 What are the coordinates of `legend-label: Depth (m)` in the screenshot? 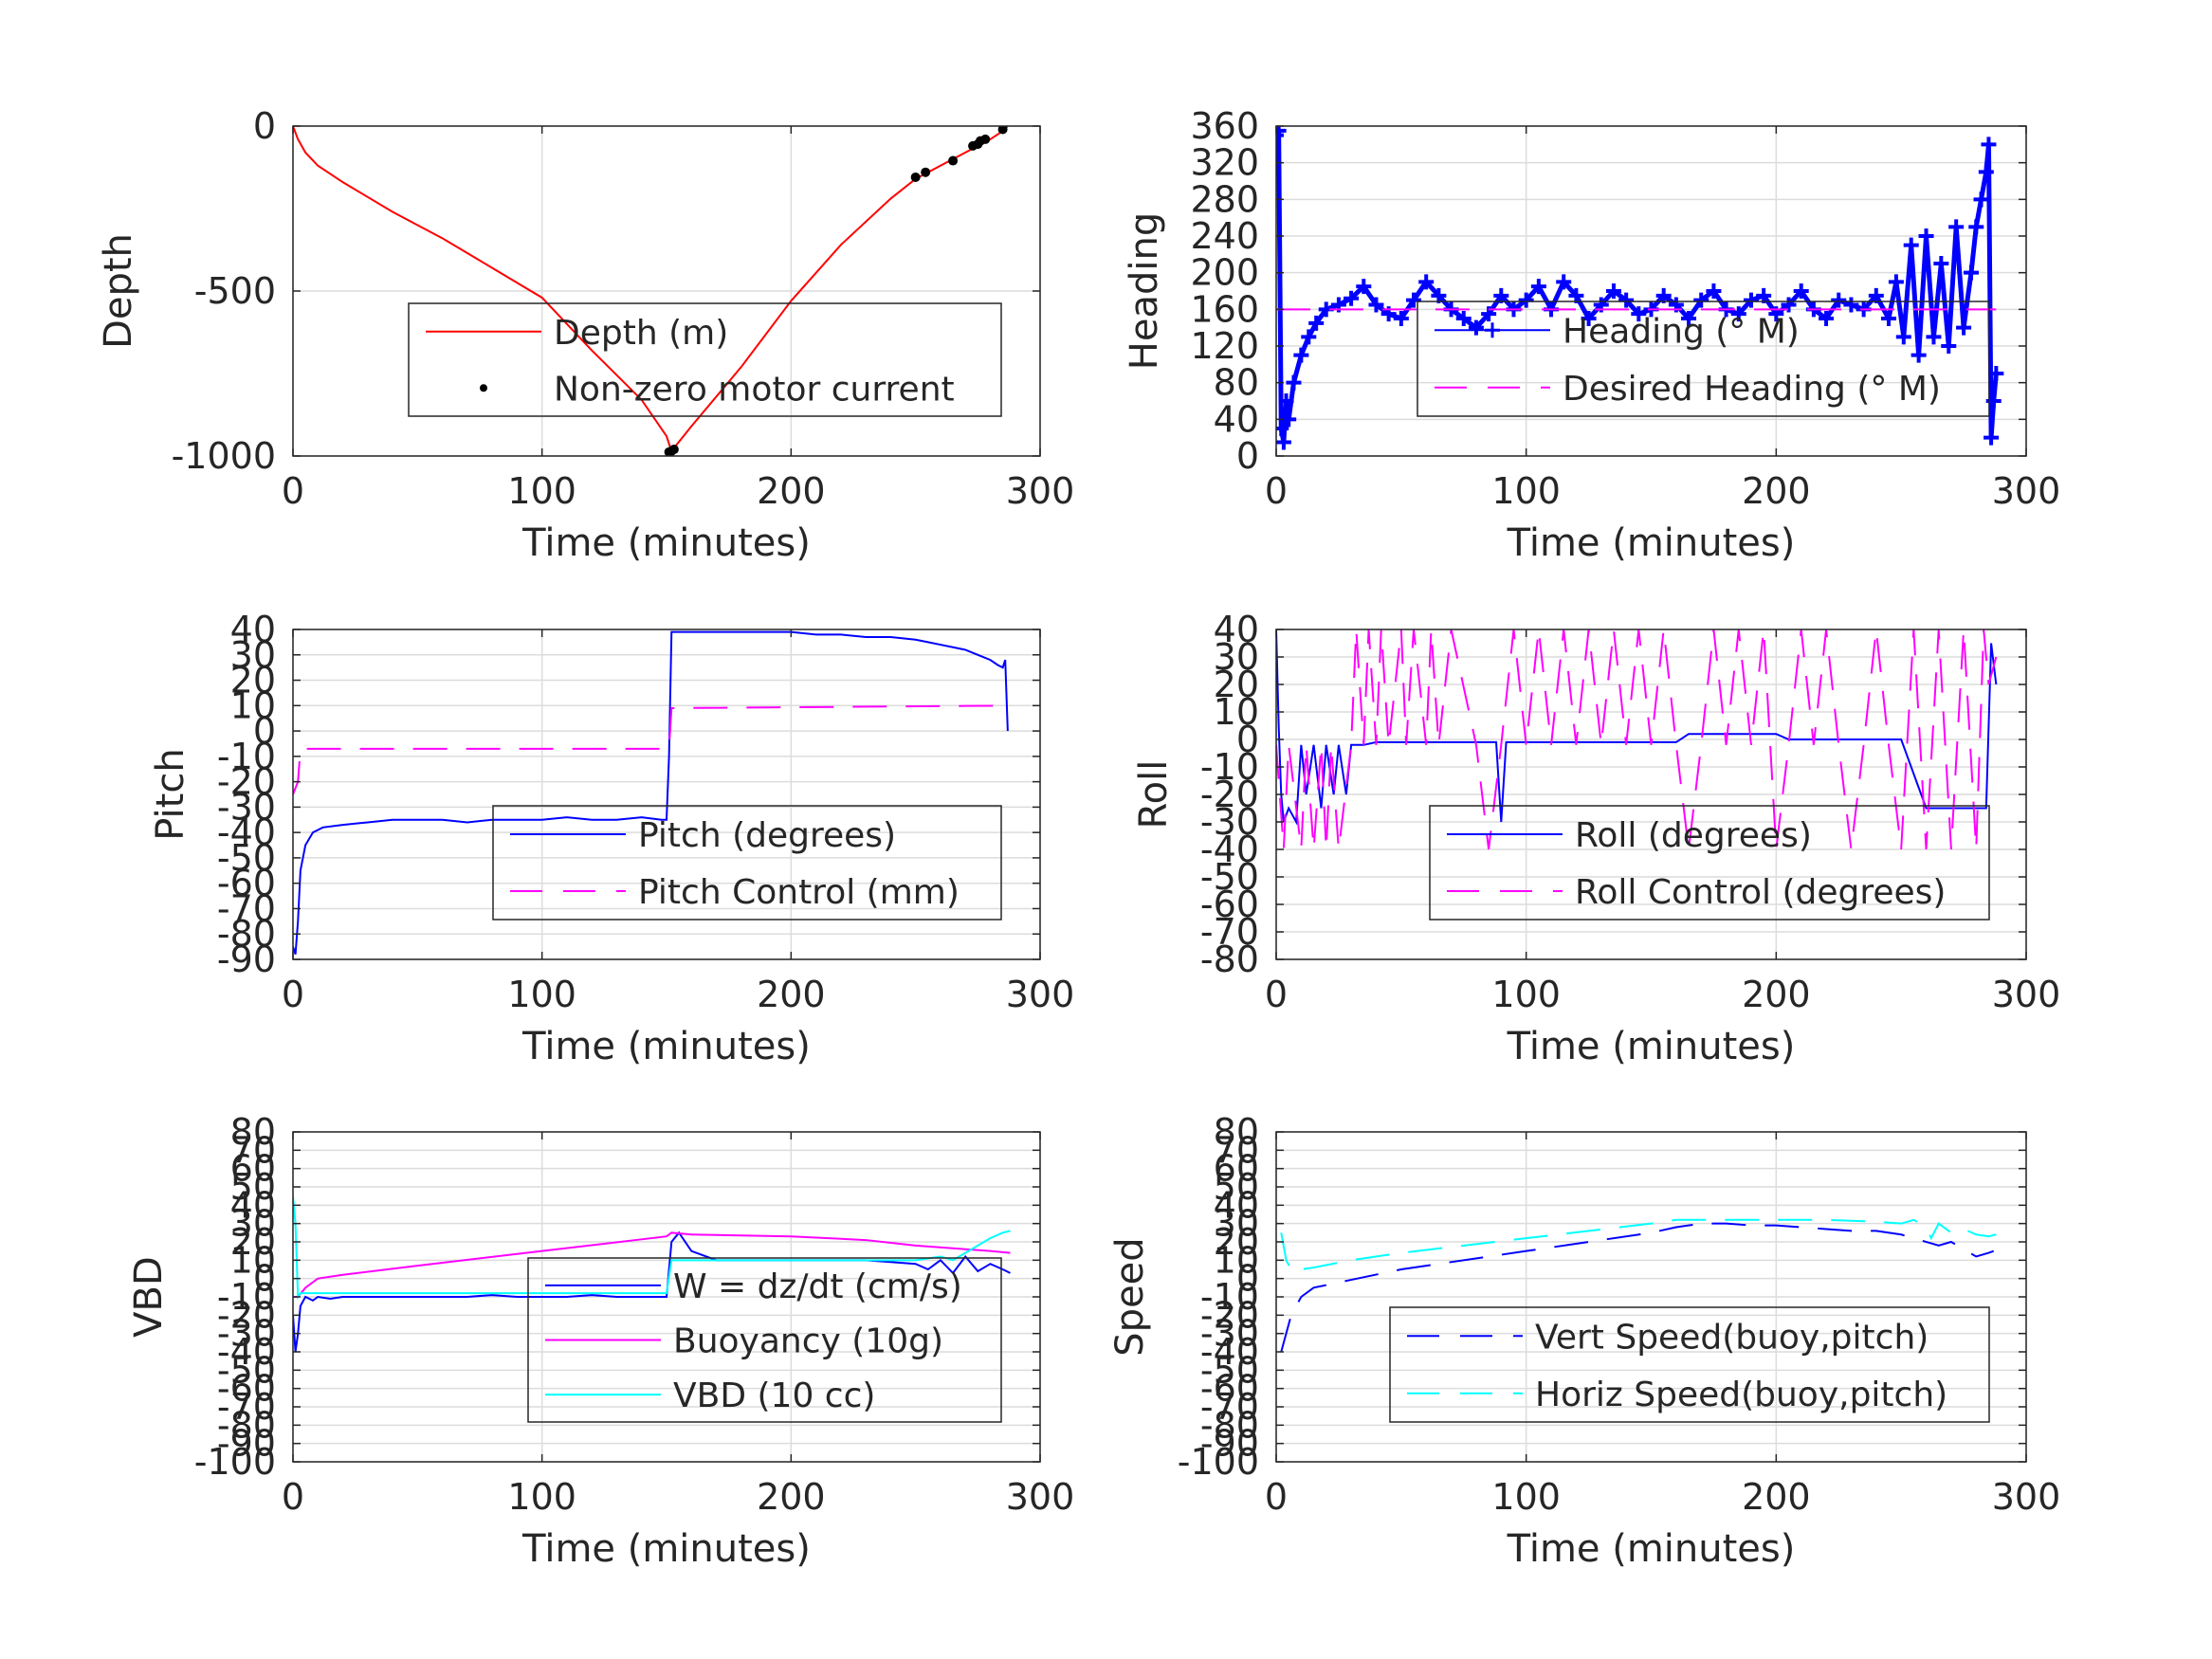 It's located at (641, 333).